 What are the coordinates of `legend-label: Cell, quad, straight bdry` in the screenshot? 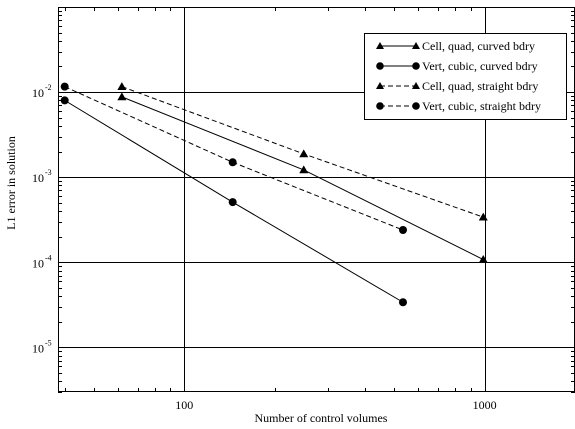 It's located at (480, 86).